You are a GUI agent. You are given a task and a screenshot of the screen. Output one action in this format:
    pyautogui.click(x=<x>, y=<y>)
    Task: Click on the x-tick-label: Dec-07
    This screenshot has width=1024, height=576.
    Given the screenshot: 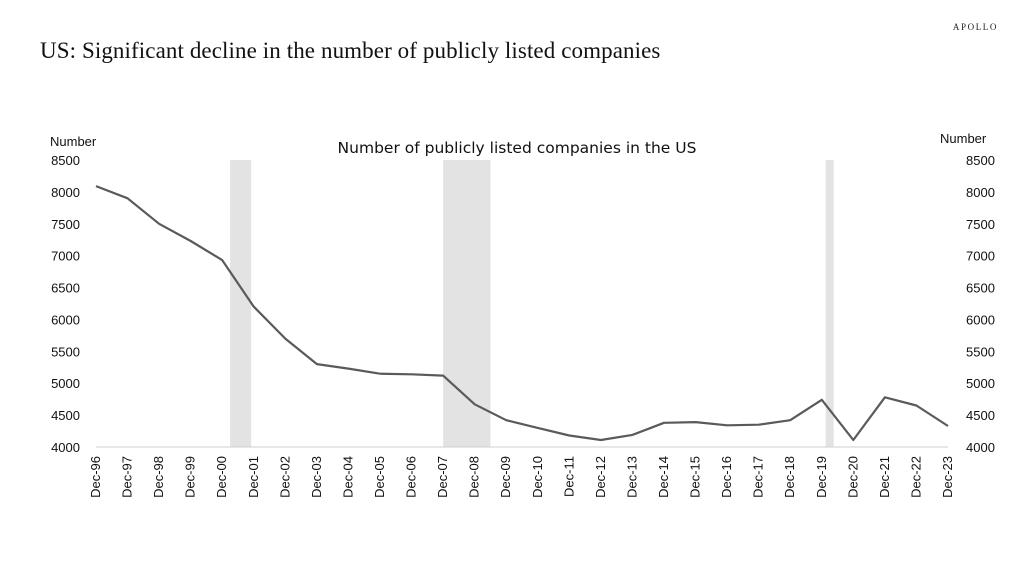 What is the action you would take?
    pyautogui.click(x=442, y=477)
    